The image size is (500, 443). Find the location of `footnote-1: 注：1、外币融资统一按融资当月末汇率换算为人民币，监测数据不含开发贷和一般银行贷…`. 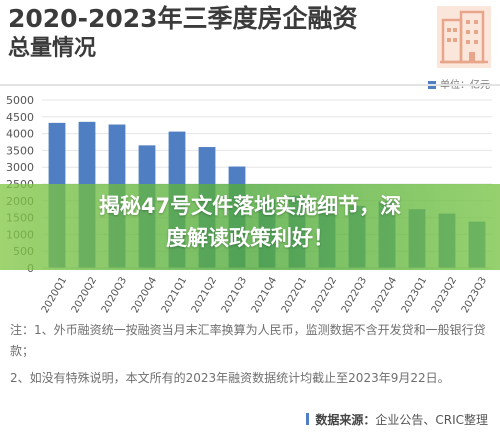

footnote-1: 注：1、外币融资统一按融资当月末汇率换算为人民币，监测数据不含开发贷和一般银行贷… is located at coordinates (248, 340).